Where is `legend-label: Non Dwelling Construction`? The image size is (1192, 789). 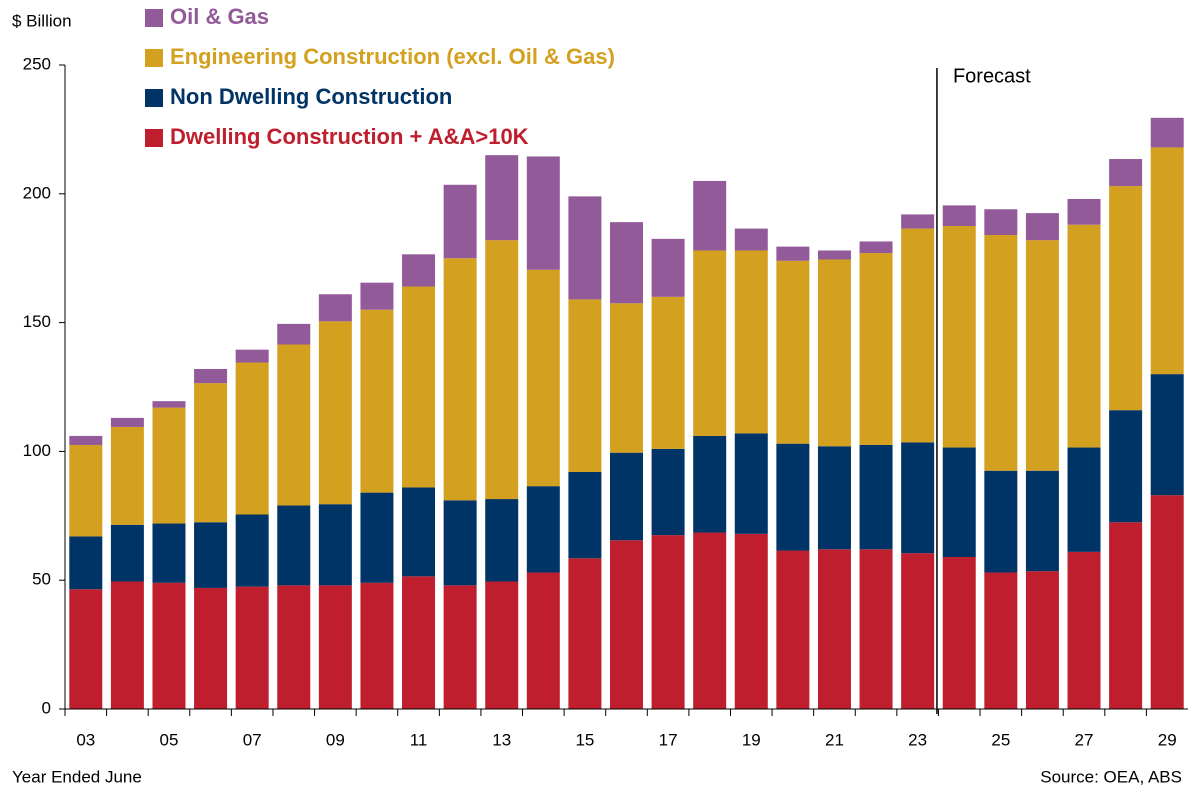 legend-label: Non Dwelling Construction is located at coordinates (311, 96).